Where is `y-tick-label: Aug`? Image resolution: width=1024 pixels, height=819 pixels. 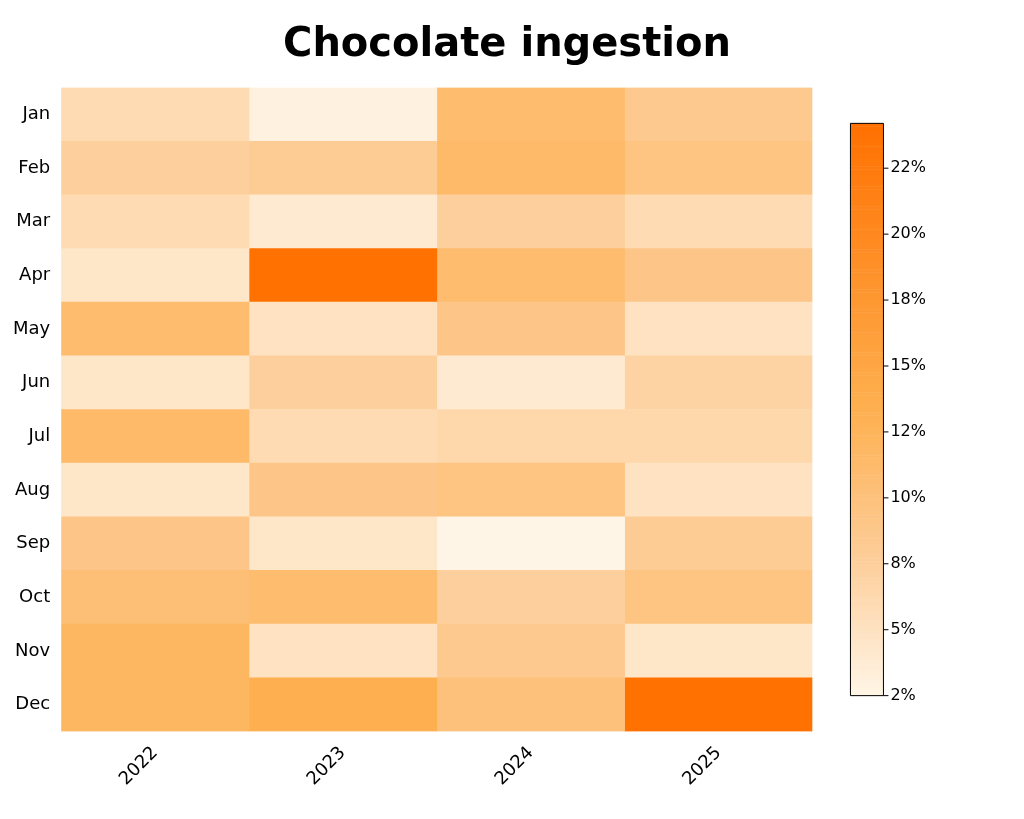 y-tick-label: Aug is located at coordinates (33, 488).